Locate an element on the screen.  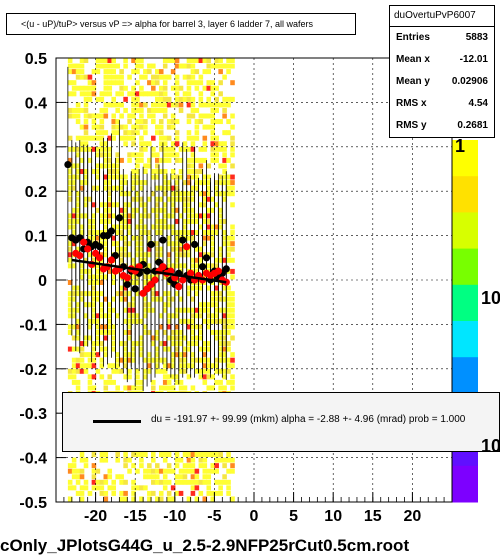
colorbar-segment is located at coordinates (465, 267).